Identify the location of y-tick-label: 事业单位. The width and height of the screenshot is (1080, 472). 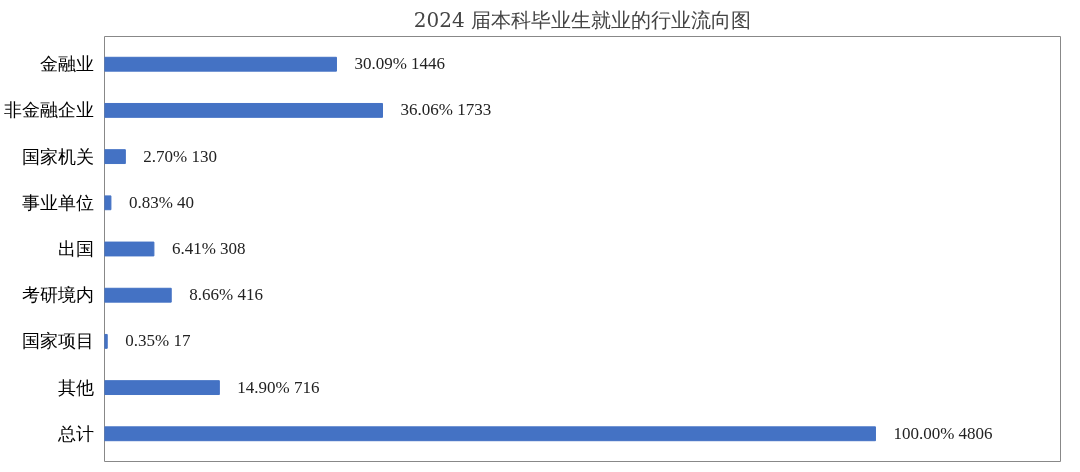
(57, 202).